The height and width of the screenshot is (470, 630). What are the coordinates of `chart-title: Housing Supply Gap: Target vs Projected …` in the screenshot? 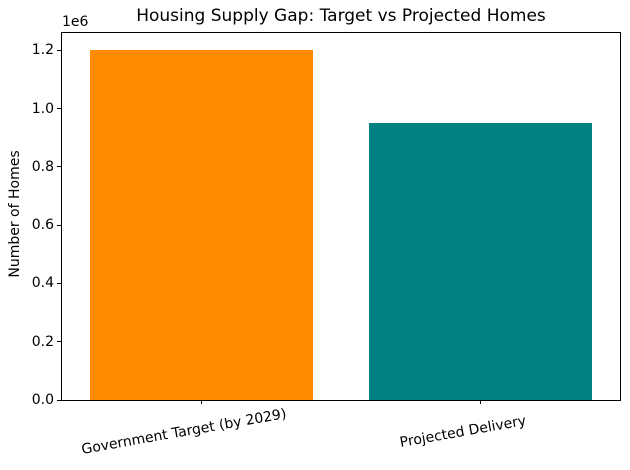 It's located at (341, 16).